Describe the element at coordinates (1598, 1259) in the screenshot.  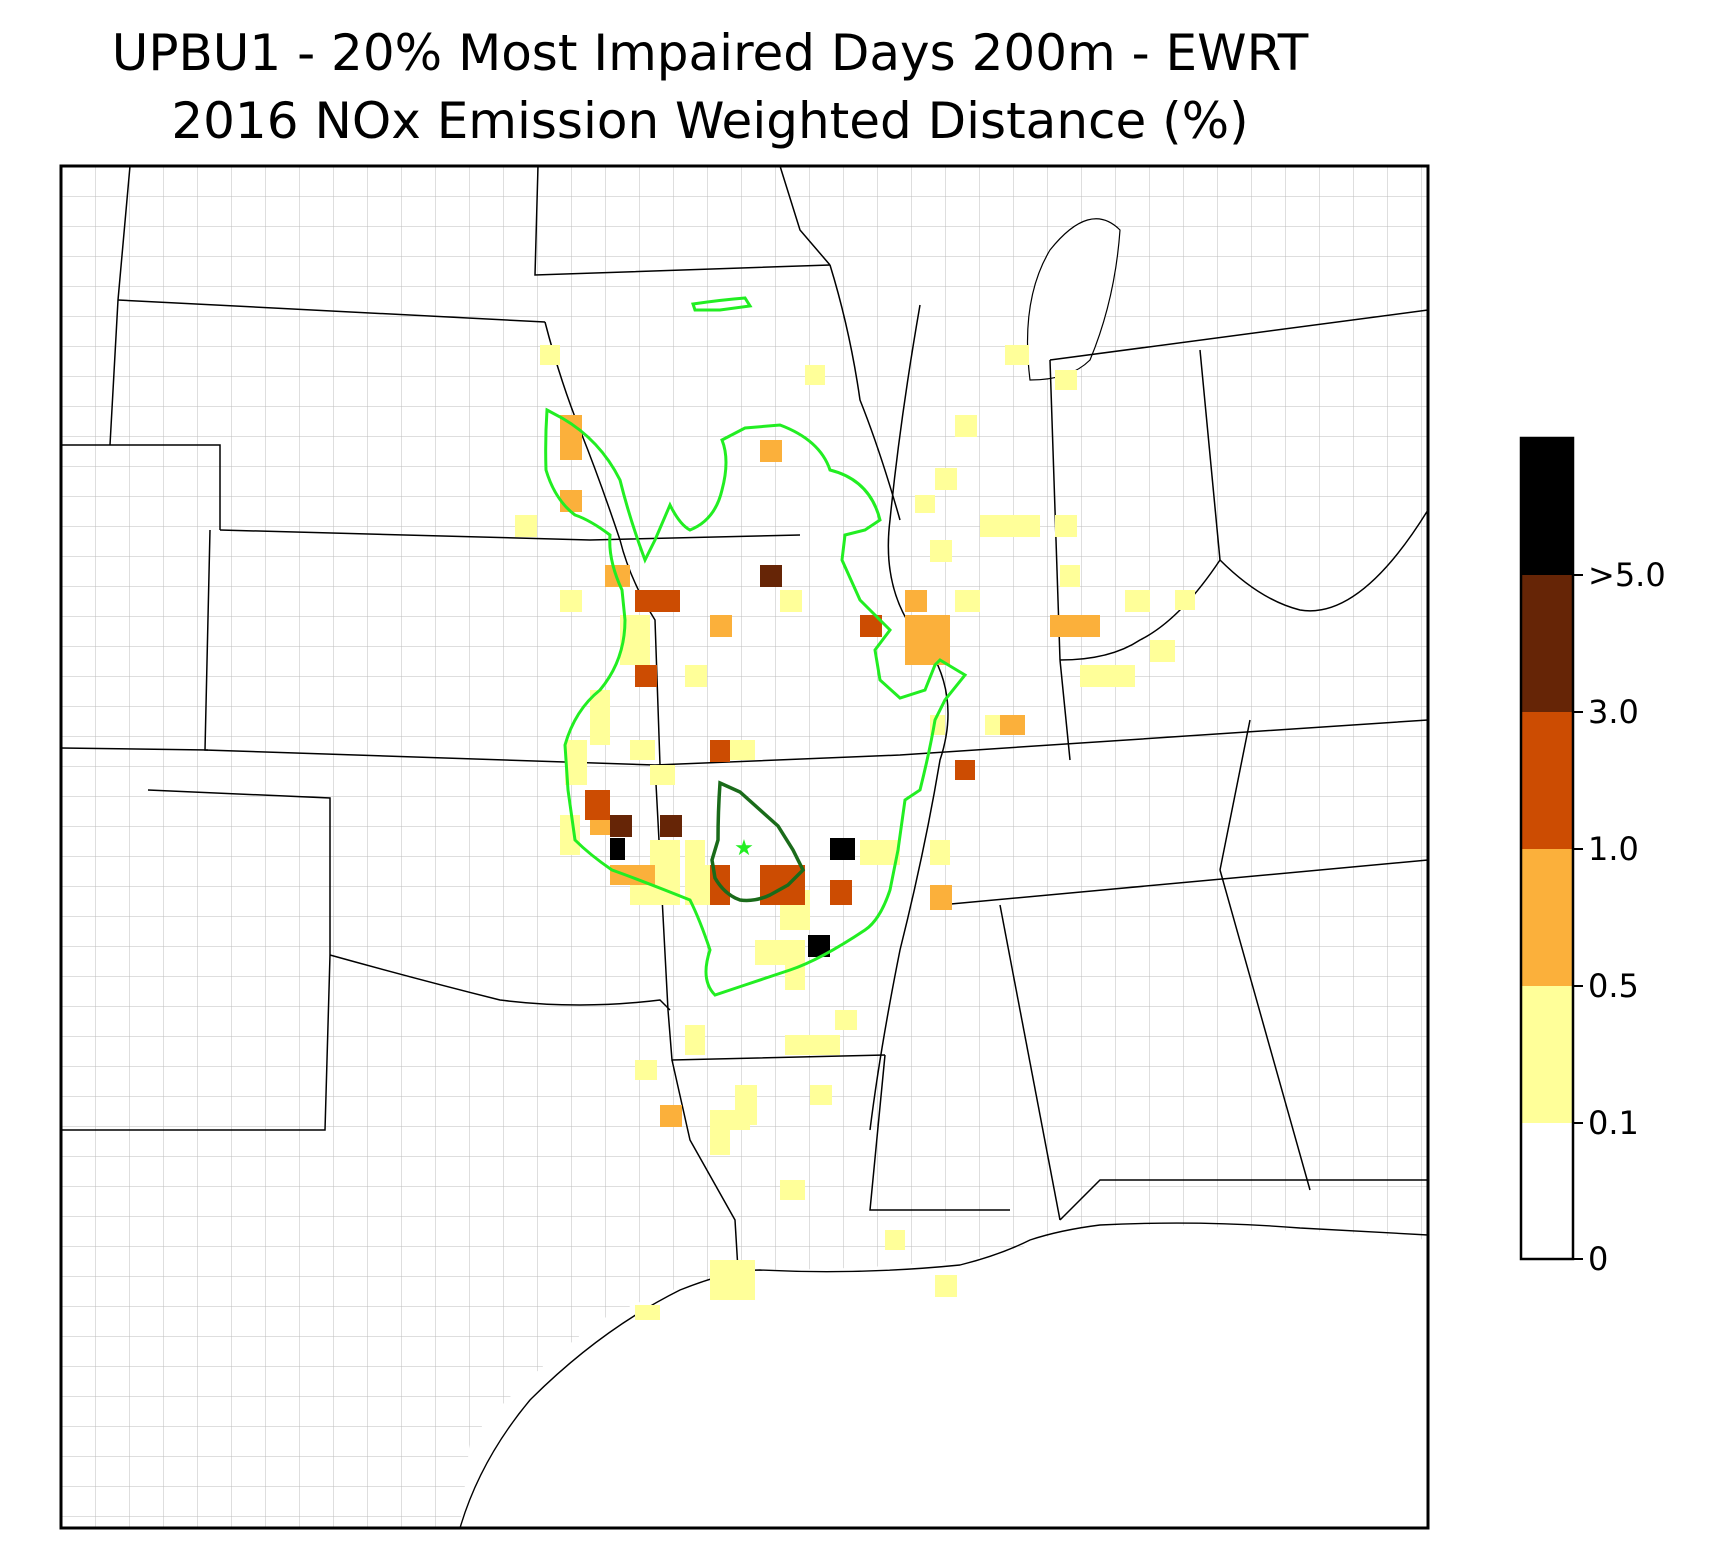
I see `colorbar-label-0: 0` at that location.